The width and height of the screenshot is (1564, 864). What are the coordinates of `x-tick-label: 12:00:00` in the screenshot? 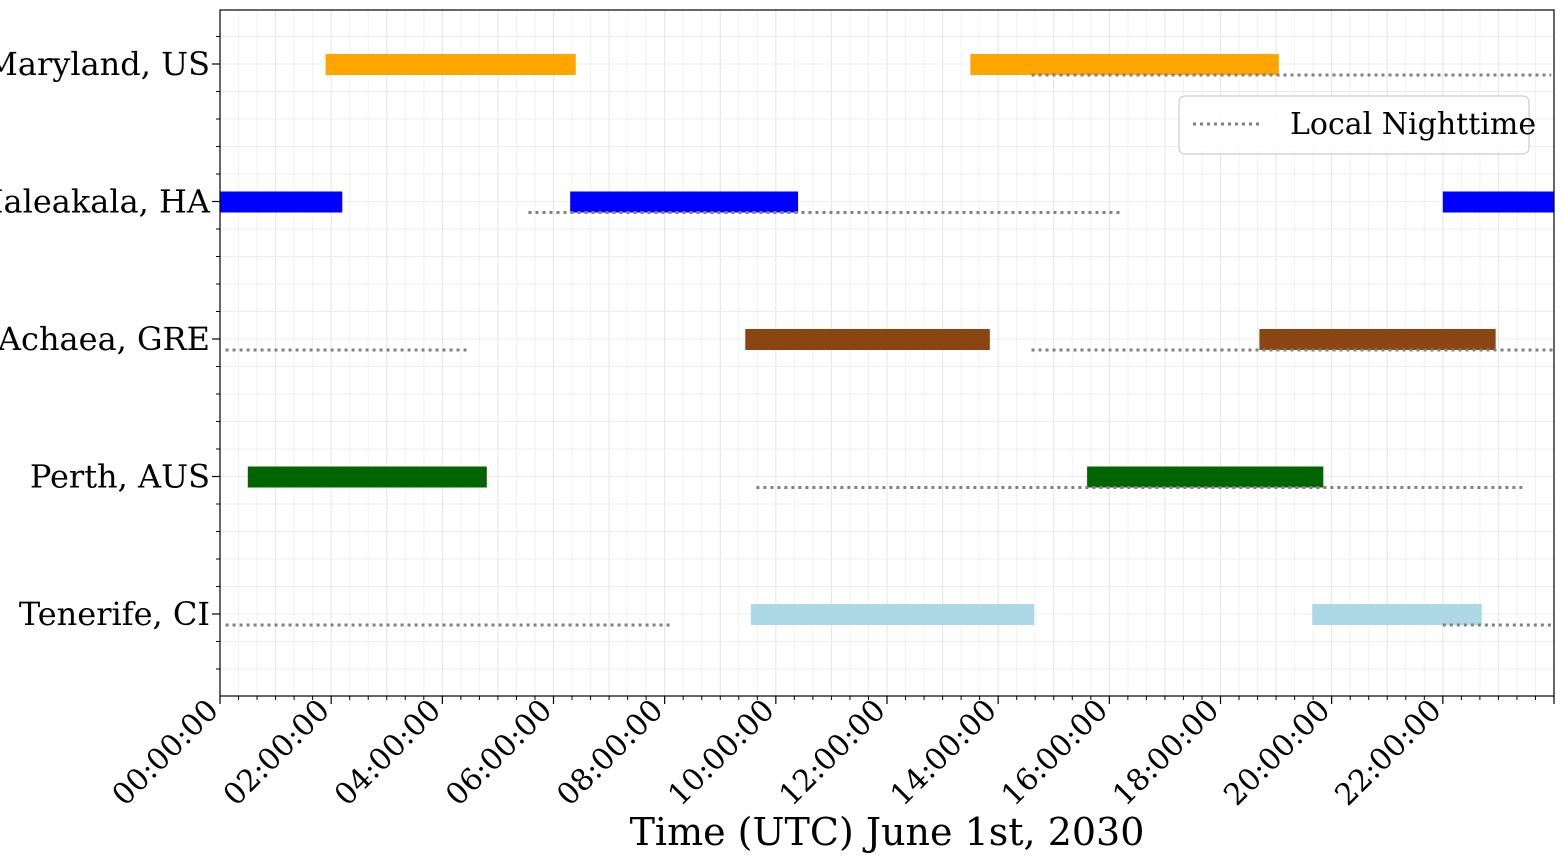 It's located at (833, 753).